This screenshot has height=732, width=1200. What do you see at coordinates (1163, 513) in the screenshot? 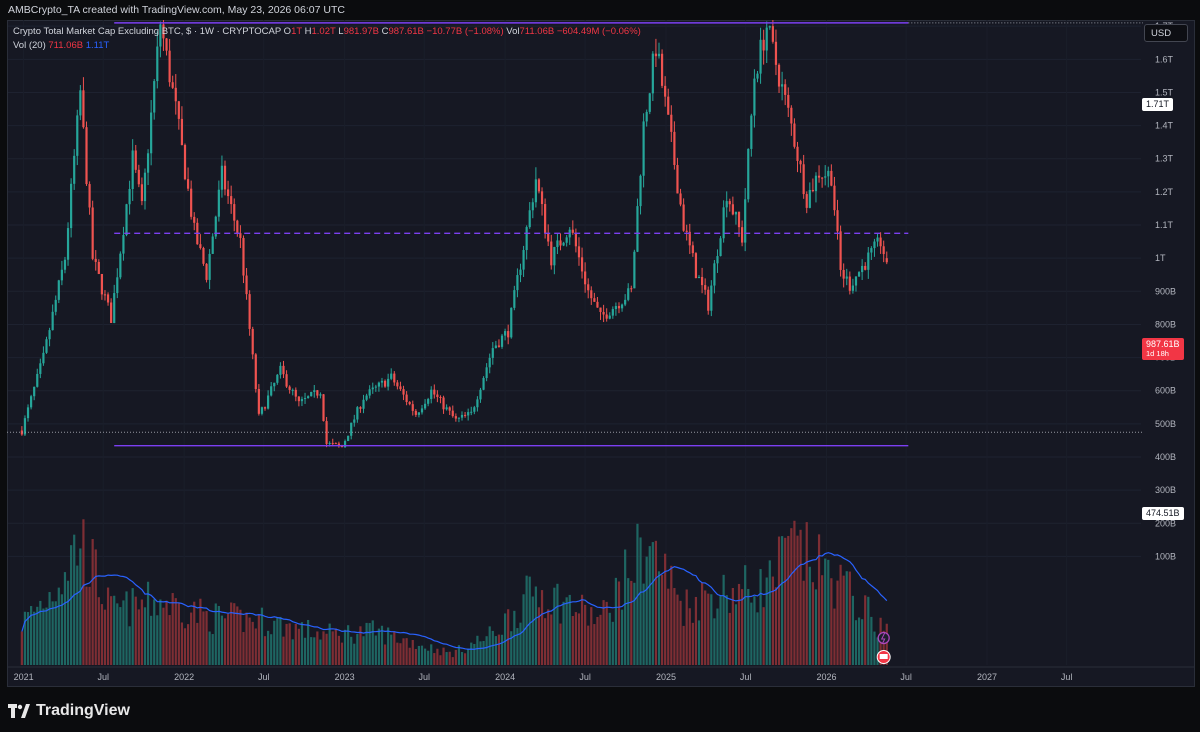
I see `lower-level-price-tag: 474.51B` at bounding box center [1163, 513].